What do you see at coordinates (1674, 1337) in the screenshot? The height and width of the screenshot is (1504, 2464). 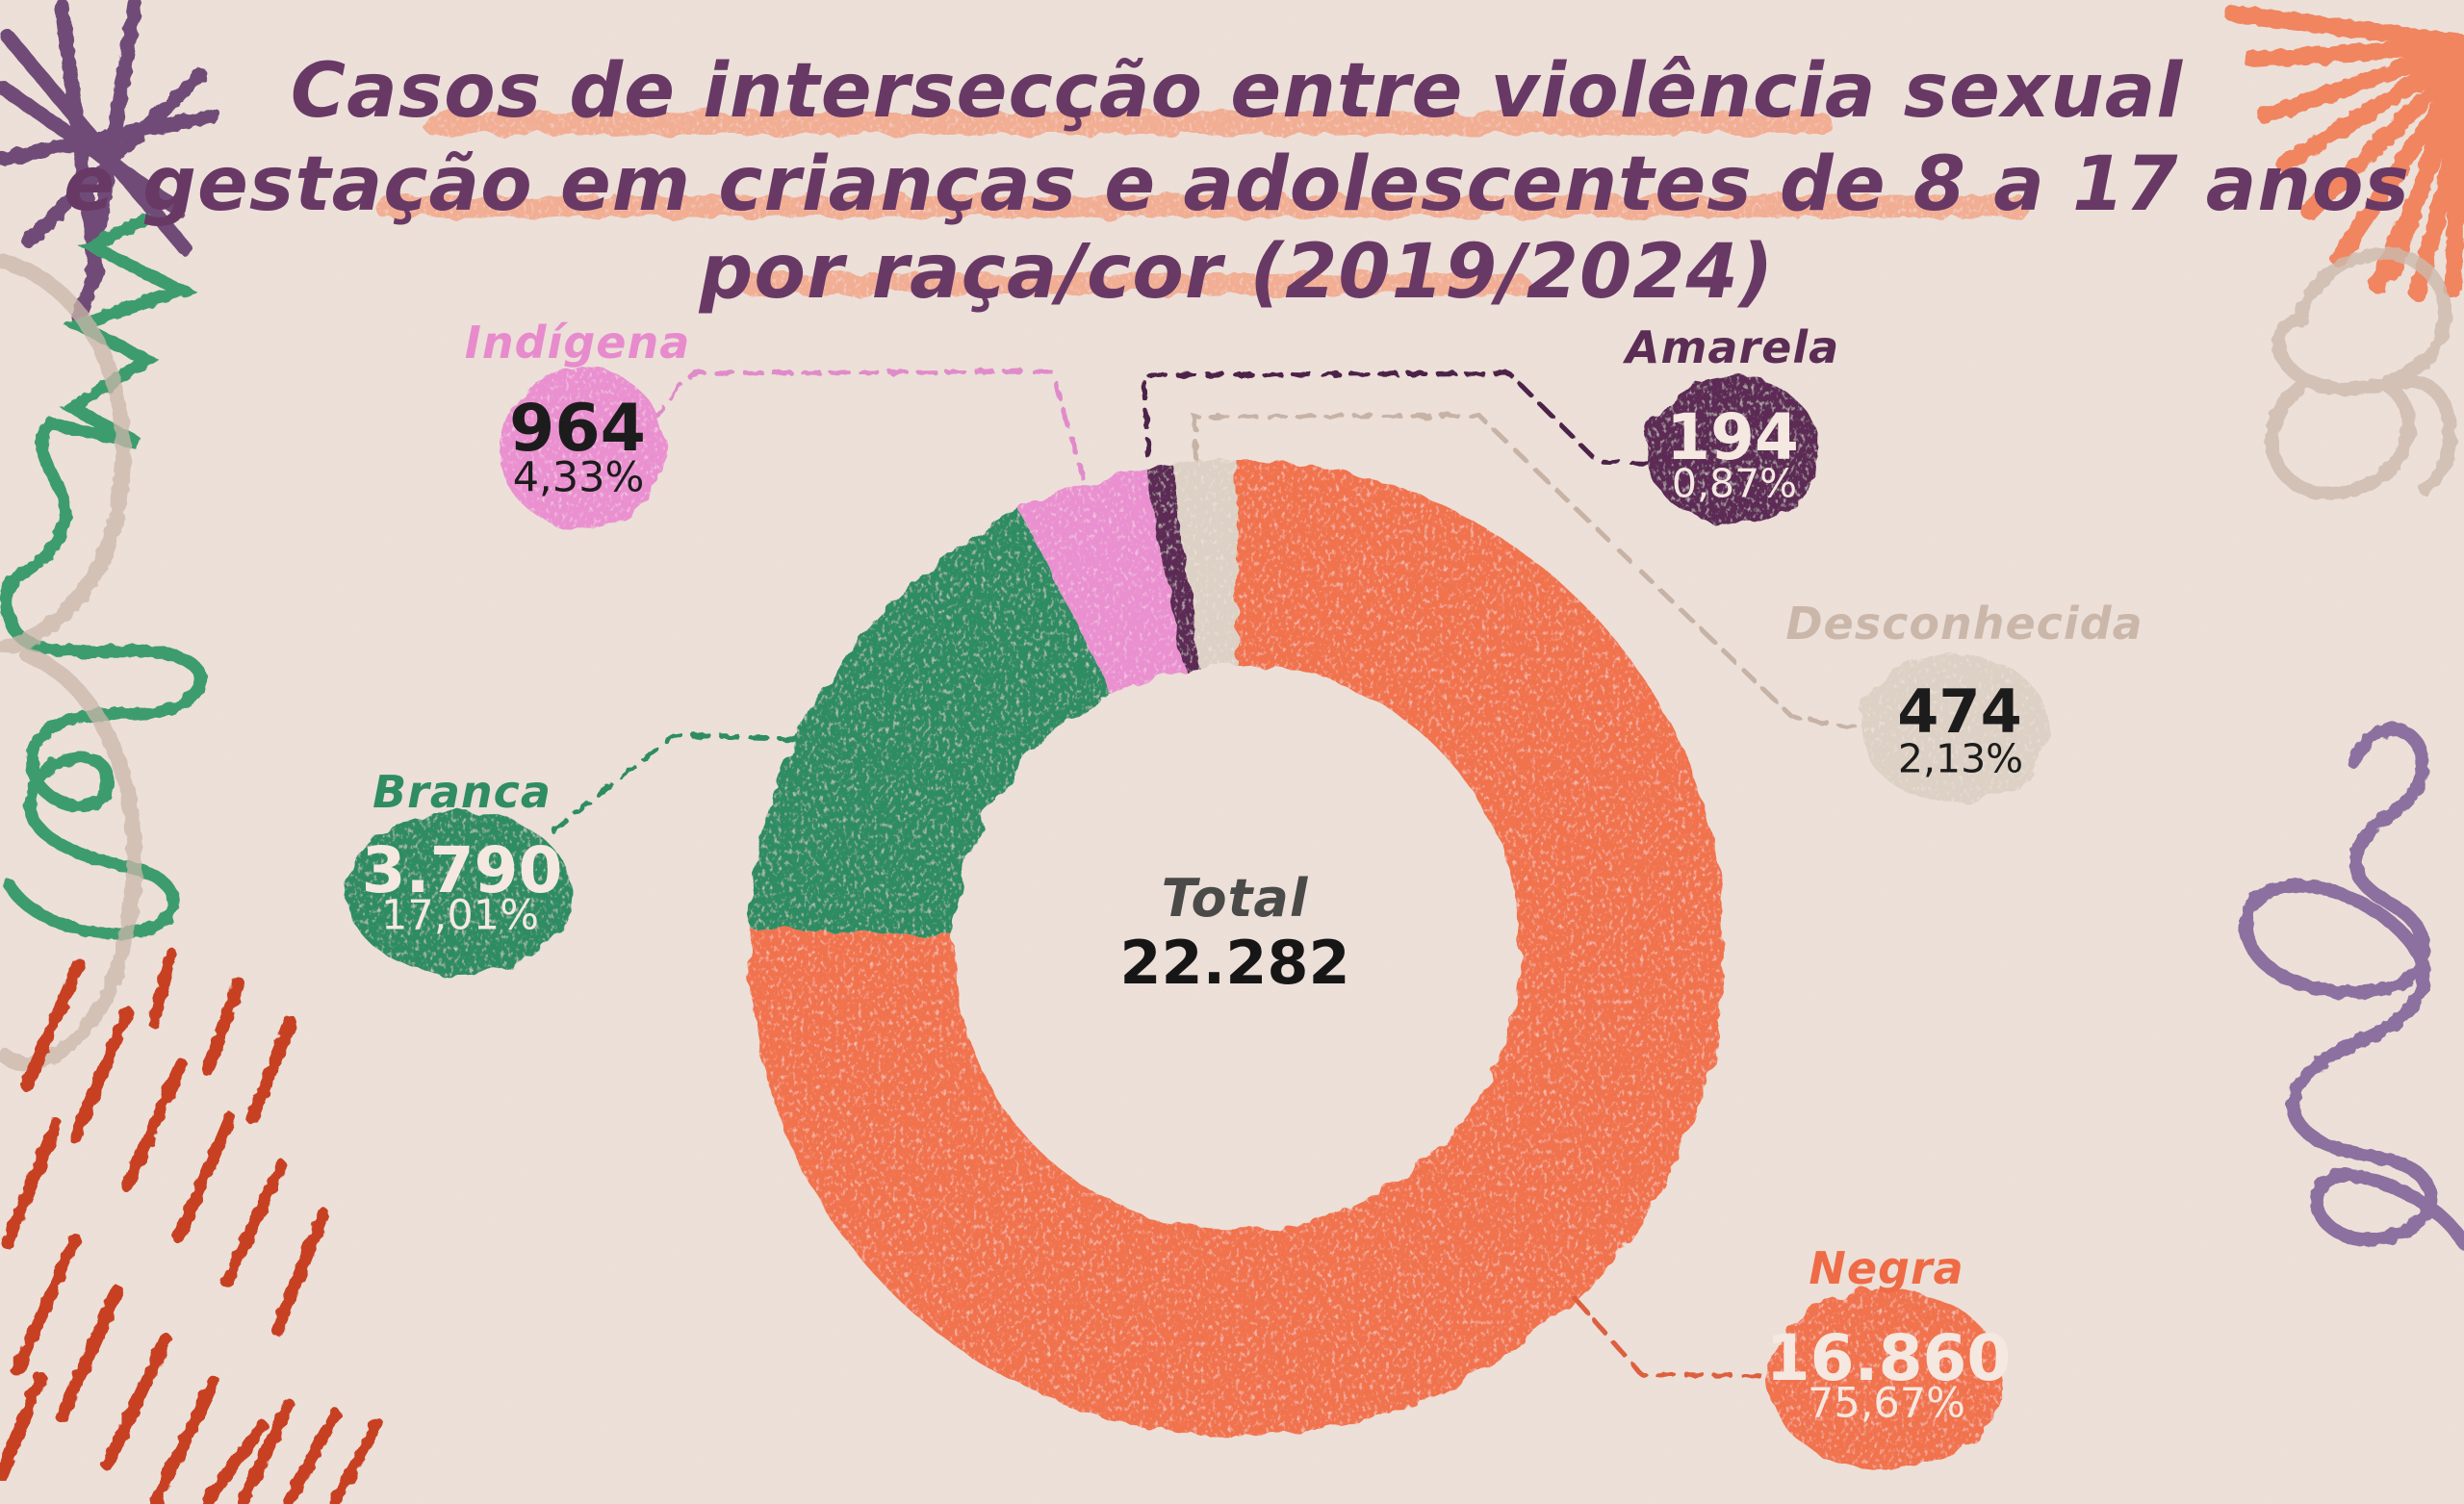 I see `connector-negra` at bounding box center [1674, 1337].